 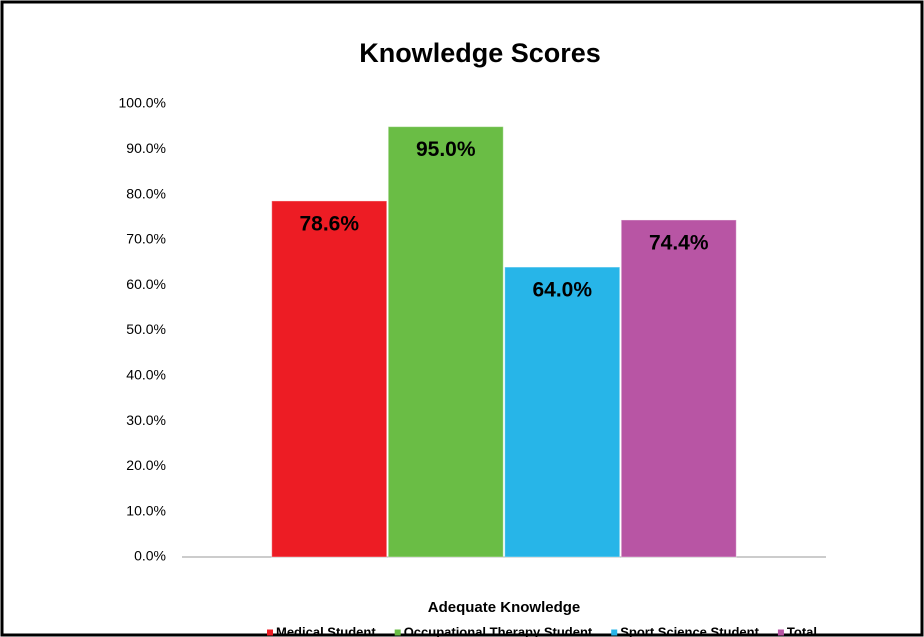 I want to click on y-tick-label: 0.0%, so click(x=150, y=556).